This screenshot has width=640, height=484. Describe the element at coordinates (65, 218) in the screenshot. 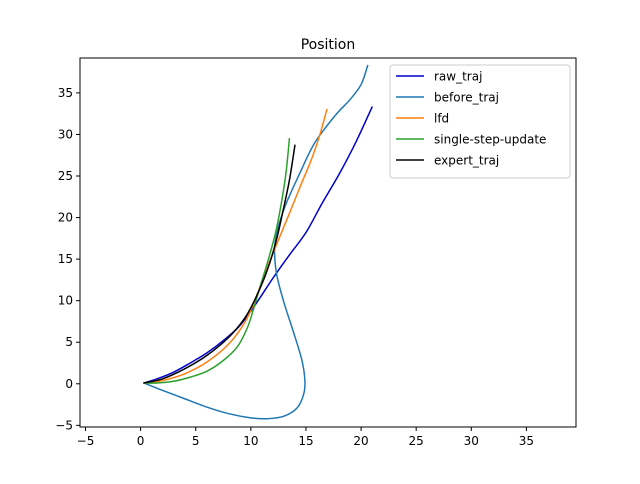

I see `y-tick-label: 20` at that location.